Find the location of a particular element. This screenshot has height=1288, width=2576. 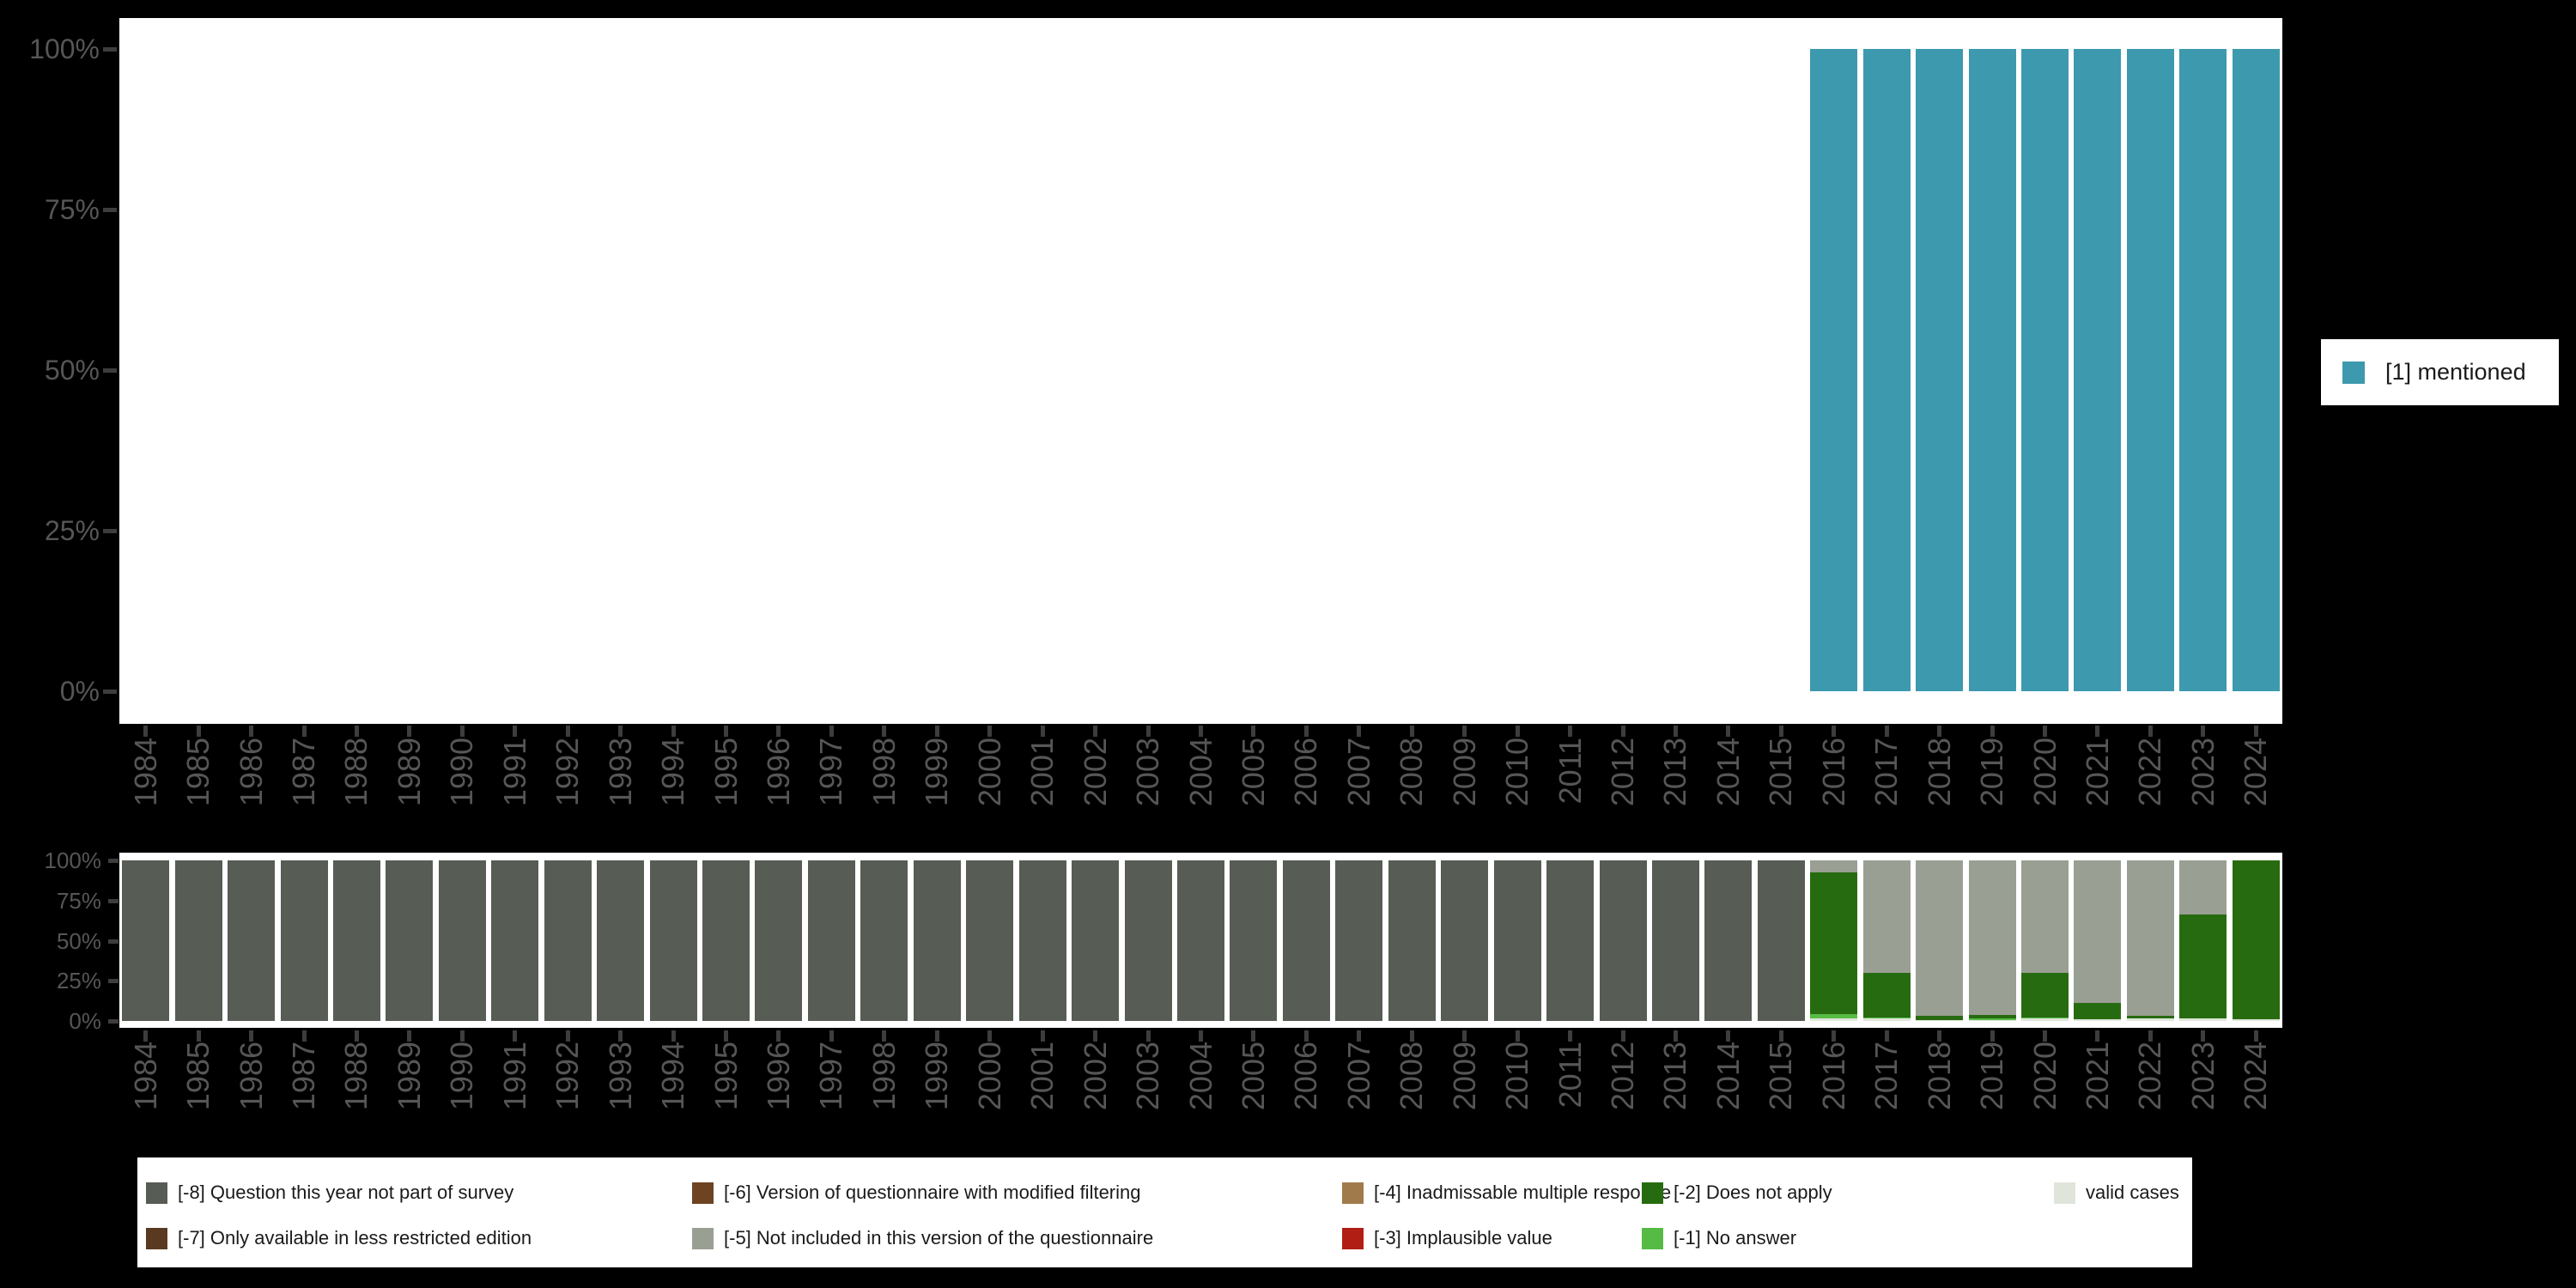

bottom-x-tick-label-2020: 2020 is located at coordinates (2045, 1076).